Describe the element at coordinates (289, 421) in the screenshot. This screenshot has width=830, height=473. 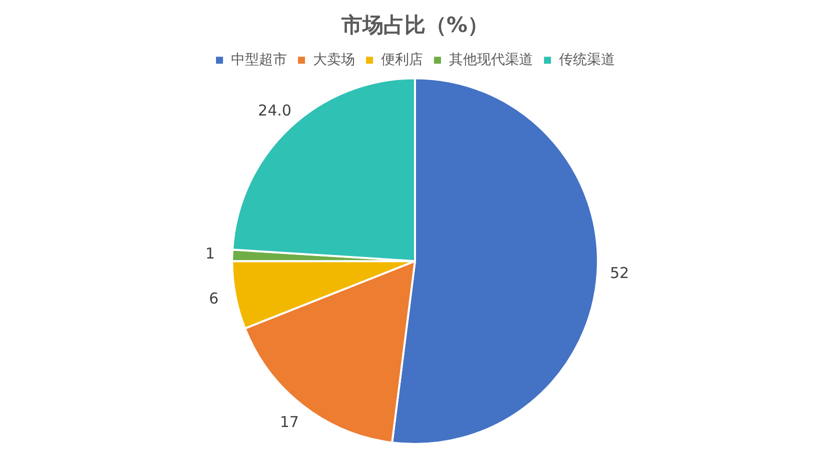
I see `data-label: 17` at that location.